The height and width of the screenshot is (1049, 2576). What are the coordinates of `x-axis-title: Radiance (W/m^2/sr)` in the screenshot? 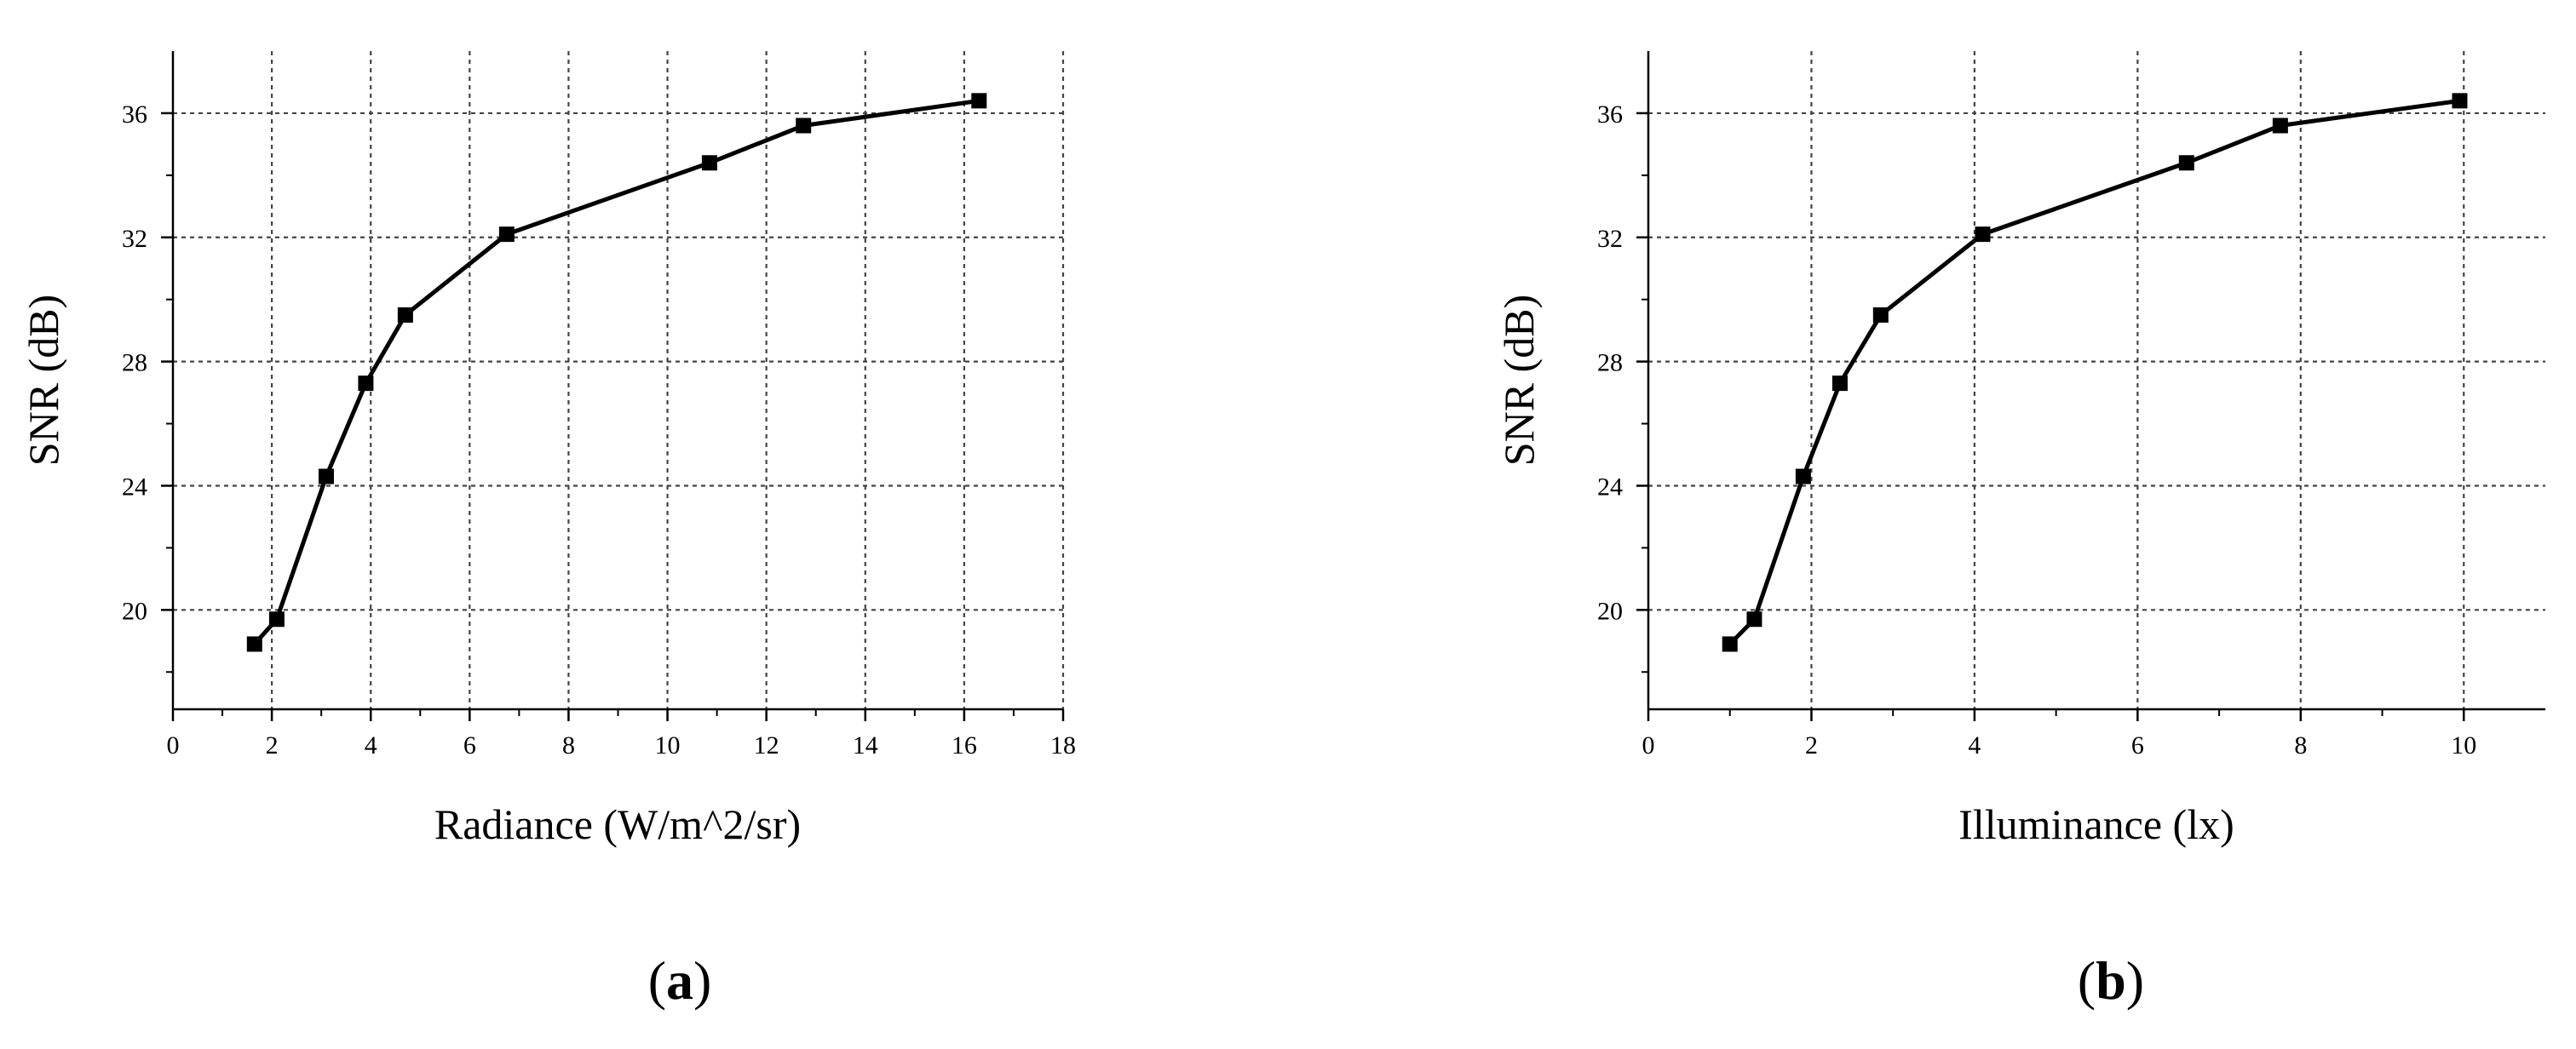 It's located at (617, 824).